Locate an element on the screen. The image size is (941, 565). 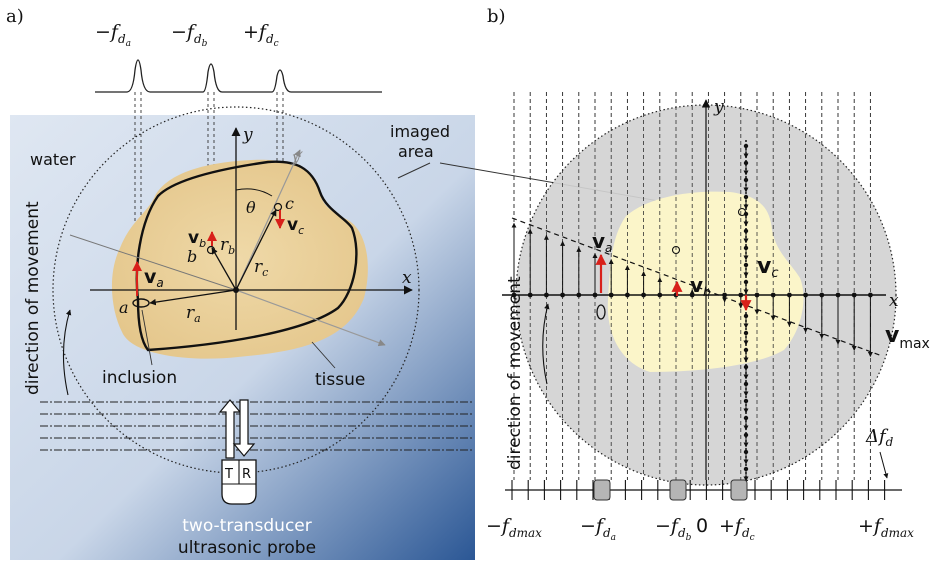
velocity-profile is located at coordinates (692, 289).